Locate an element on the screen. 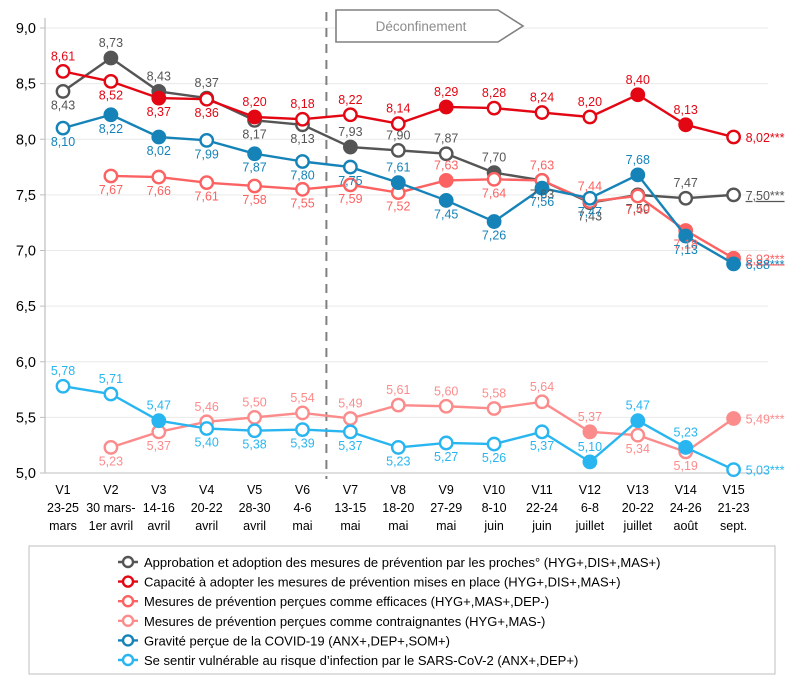 Image resolution: width=804 pixels, height=683 pixels. data-point-label: 7,70 is located at coordinates (494, 158).